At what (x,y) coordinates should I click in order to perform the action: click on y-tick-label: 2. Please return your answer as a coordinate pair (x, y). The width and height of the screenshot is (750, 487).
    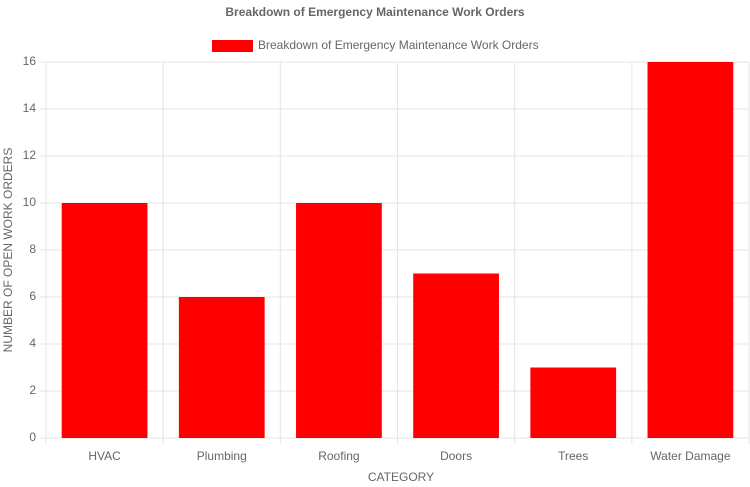
    Looking at the image, I should click on (32, 390).